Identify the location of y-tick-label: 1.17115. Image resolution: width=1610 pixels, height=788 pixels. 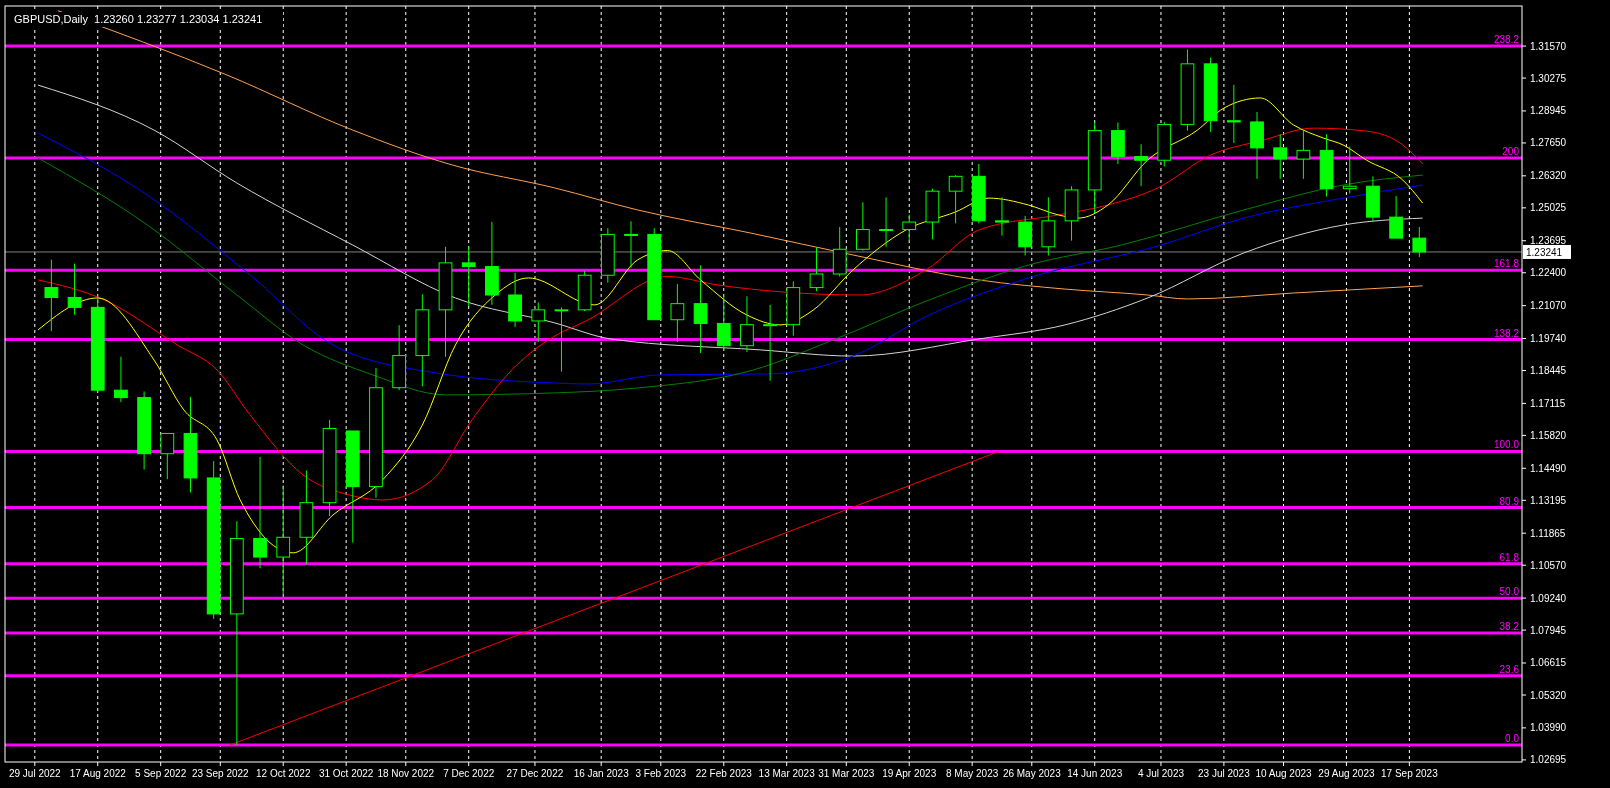
(1548, 403).